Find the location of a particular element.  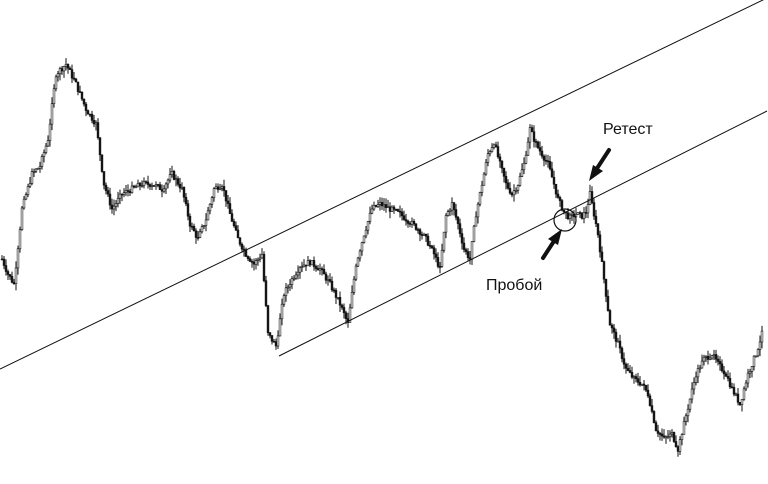

breakout-arrow is located at coordinates (551, 244).